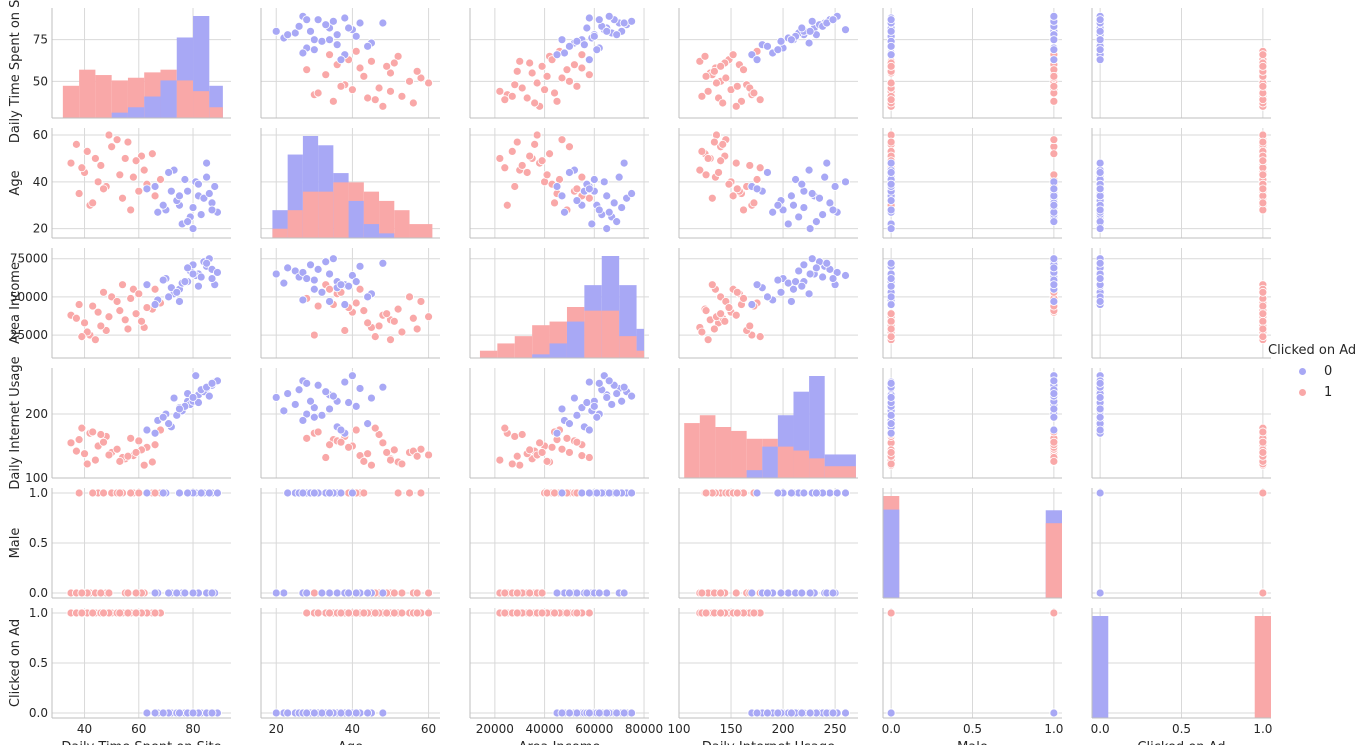 Image resolution: width=1366 pixels, height=745 pixels. Describe the element at coordinates (495, 729) in the screenshot. I see `x-tick-label-2-0: 20000` at that location.